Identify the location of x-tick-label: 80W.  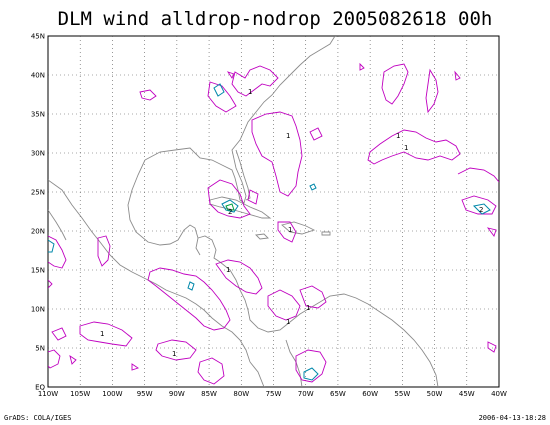
(241, 394).